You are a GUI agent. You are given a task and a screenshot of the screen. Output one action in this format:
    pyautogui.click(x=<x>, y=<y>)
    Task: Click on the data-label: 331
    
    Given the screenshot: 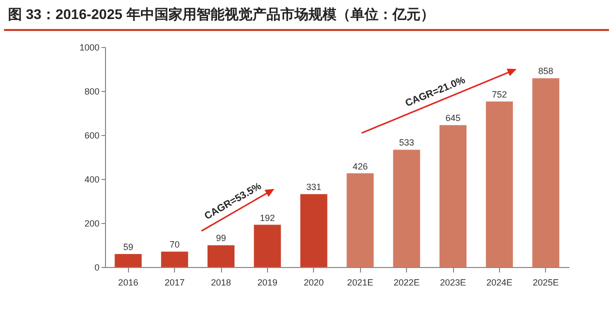 What is the action you would take?
    pyautogui.click(x=314, y=187)
    